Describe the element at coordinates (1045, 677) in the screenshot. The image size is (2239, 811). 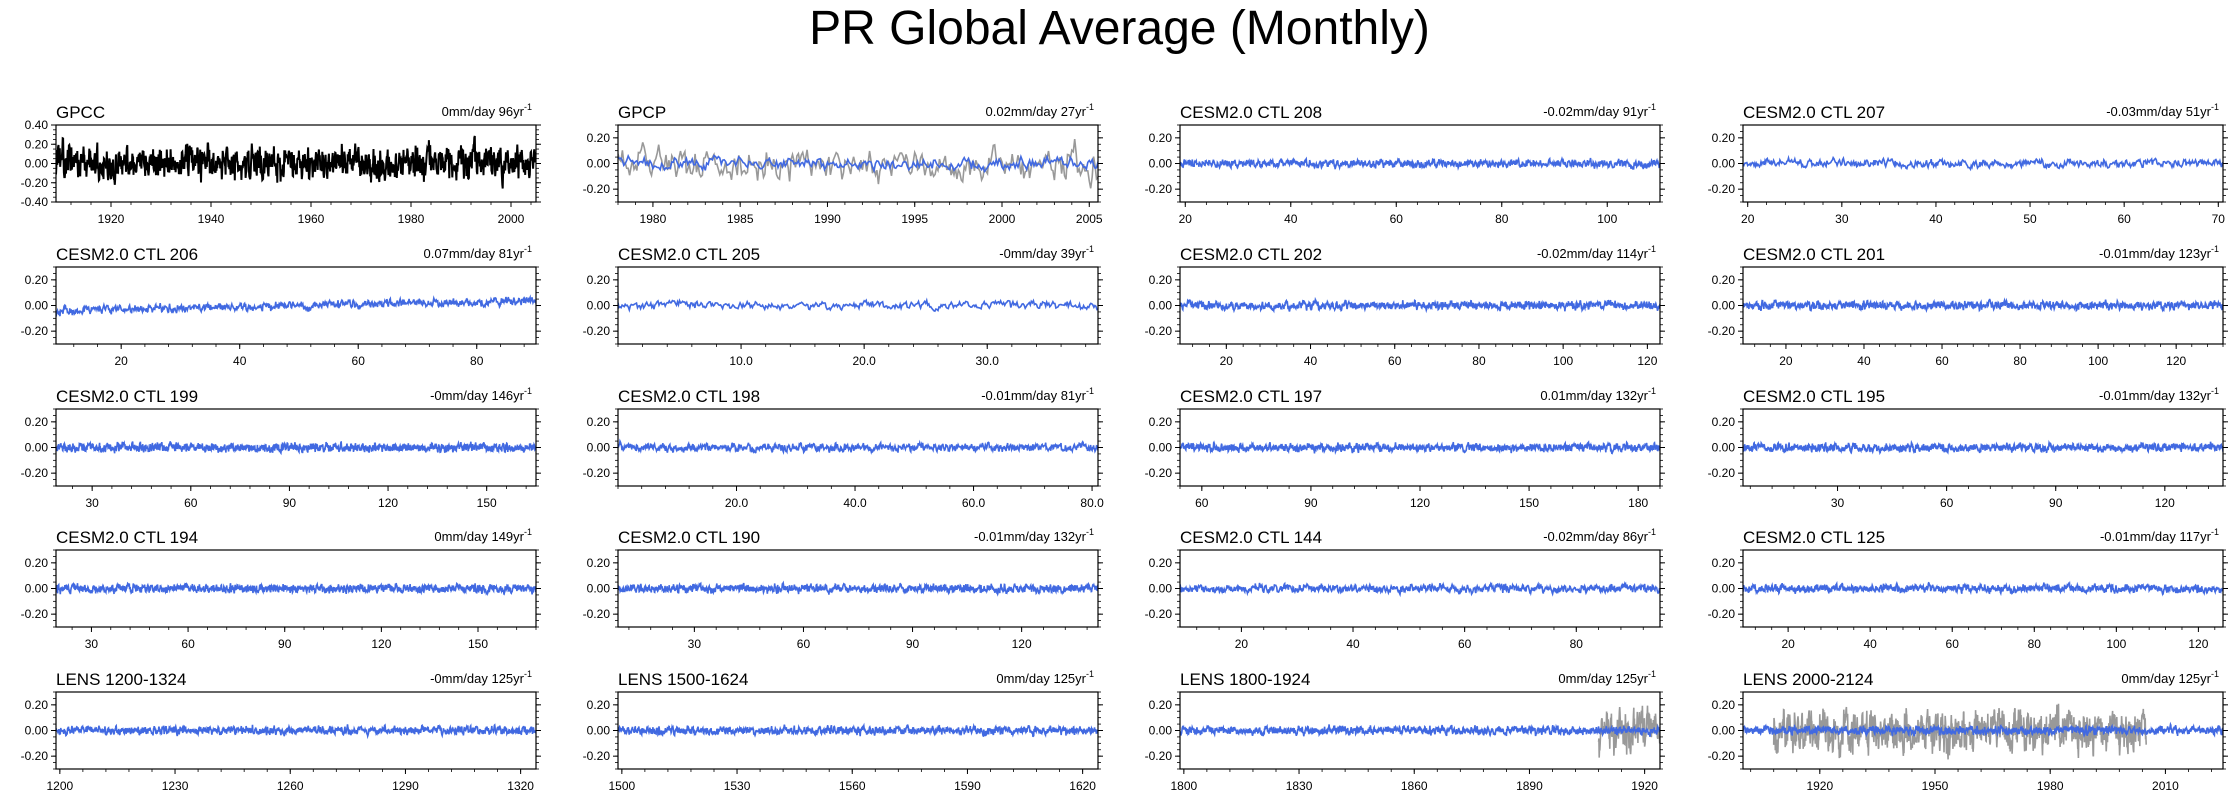
I see `trend-label: 0mm/day 125yr-1` at that location.